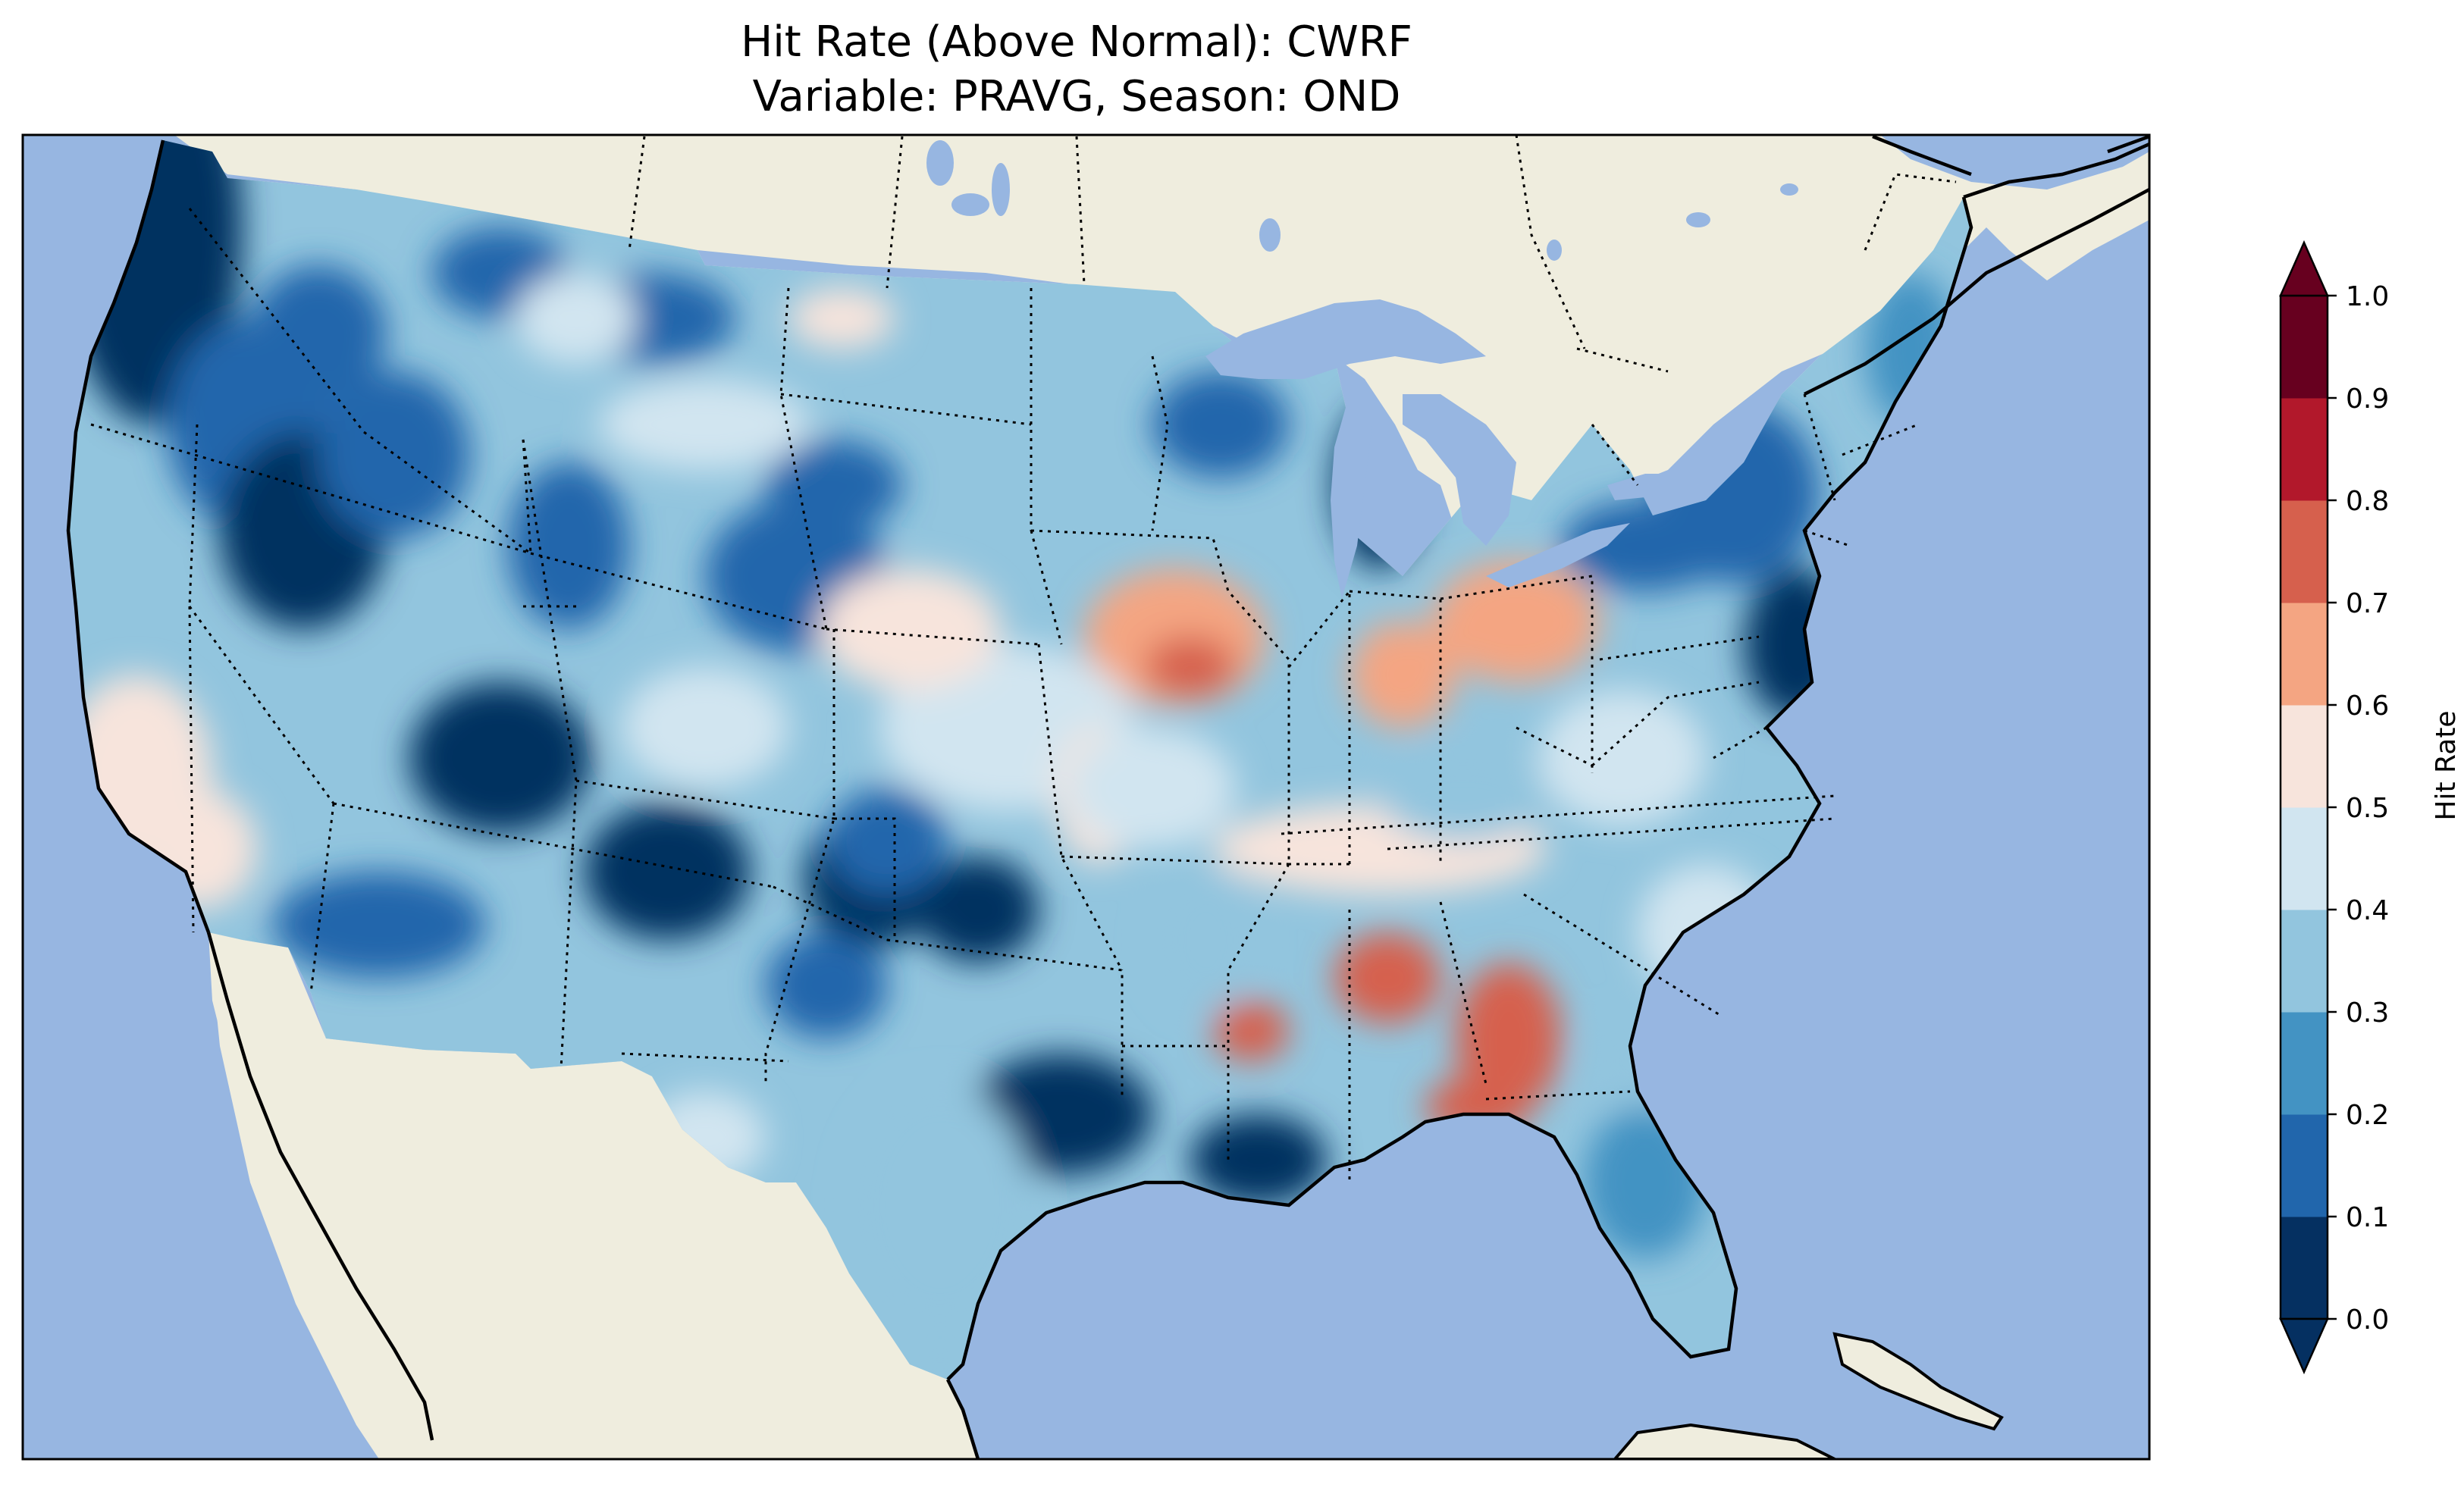 The width and height of the screenshot is (2464, 1494). I want to click on land-cuba, so click(1918, 1381).